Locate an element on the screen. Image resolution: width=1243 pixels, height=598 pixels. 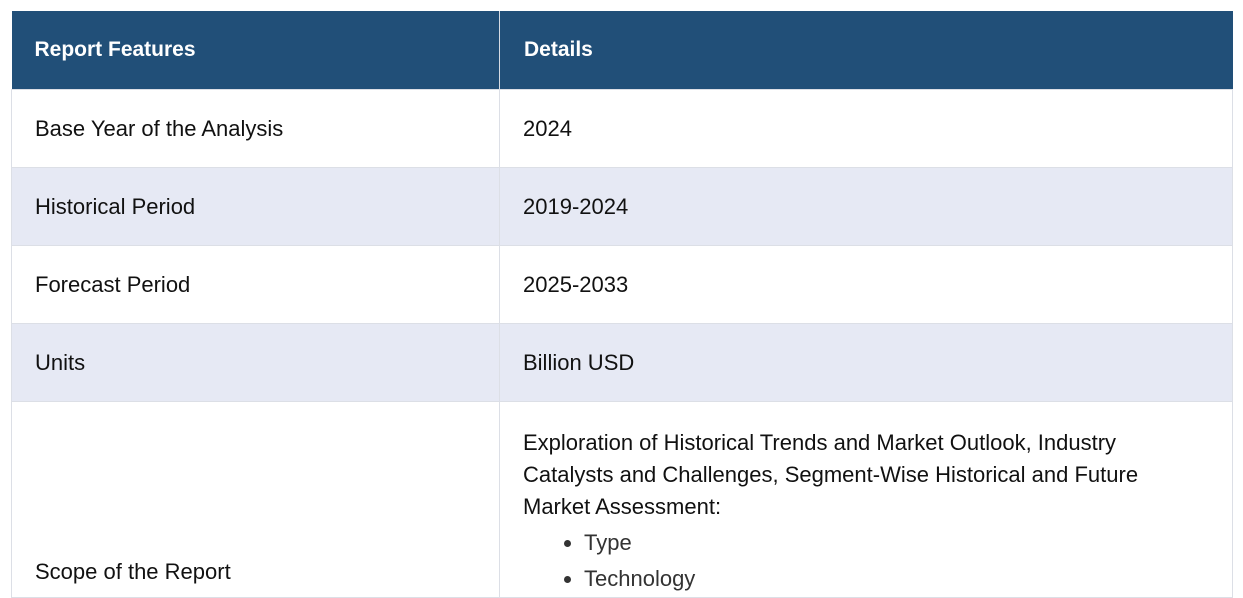
row-detail-units: Billion USD is located at coordinates (866, 362).